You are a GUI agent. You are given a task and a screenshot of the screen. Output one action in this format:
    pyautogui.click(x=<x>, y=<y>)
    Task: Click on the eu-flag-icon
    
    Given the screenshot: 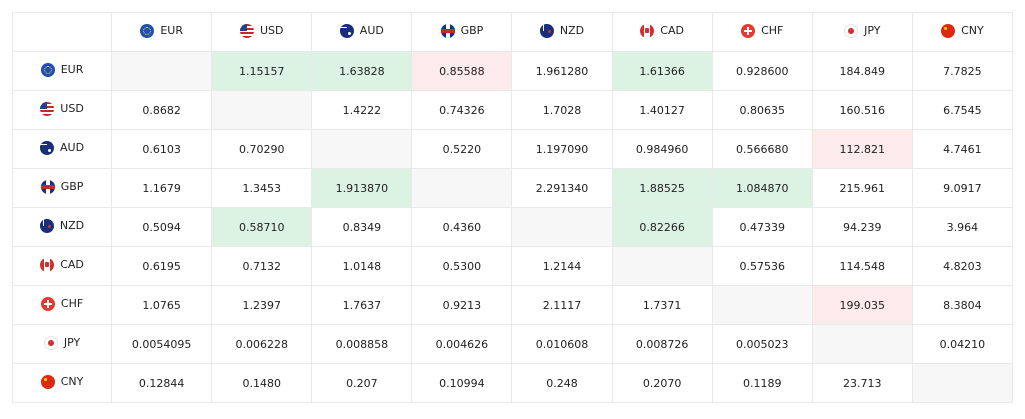 What is the action you would take?
    pyautogui.click(x=47, y=69)
    